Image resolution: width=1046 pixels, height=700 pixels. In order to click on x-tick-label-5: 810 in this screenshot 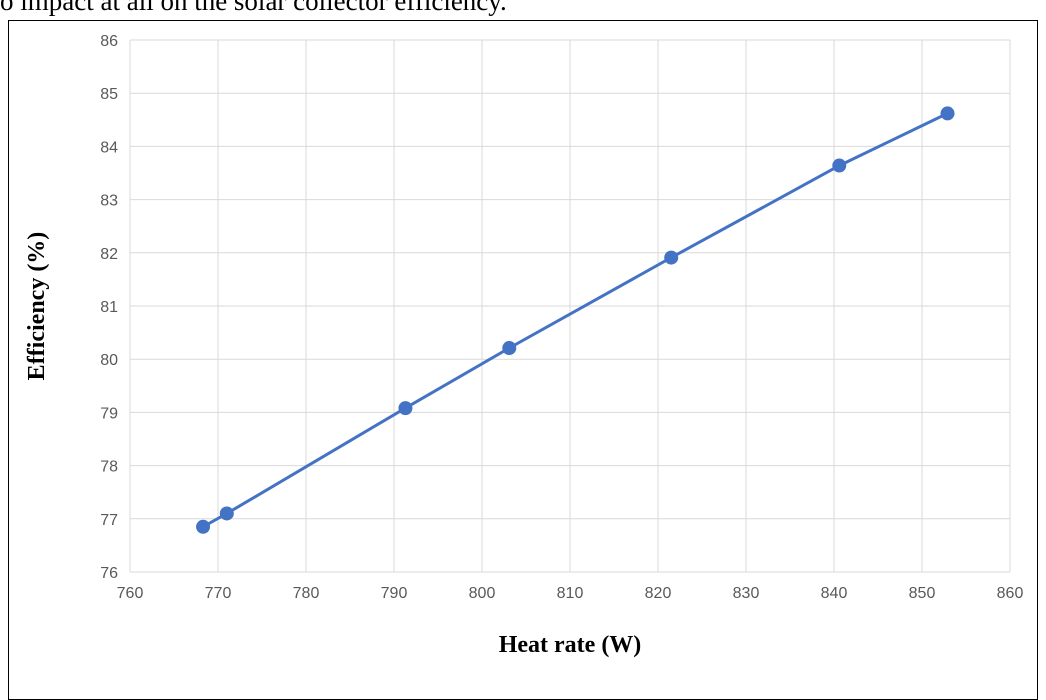, I will do `click(570, 593)`.